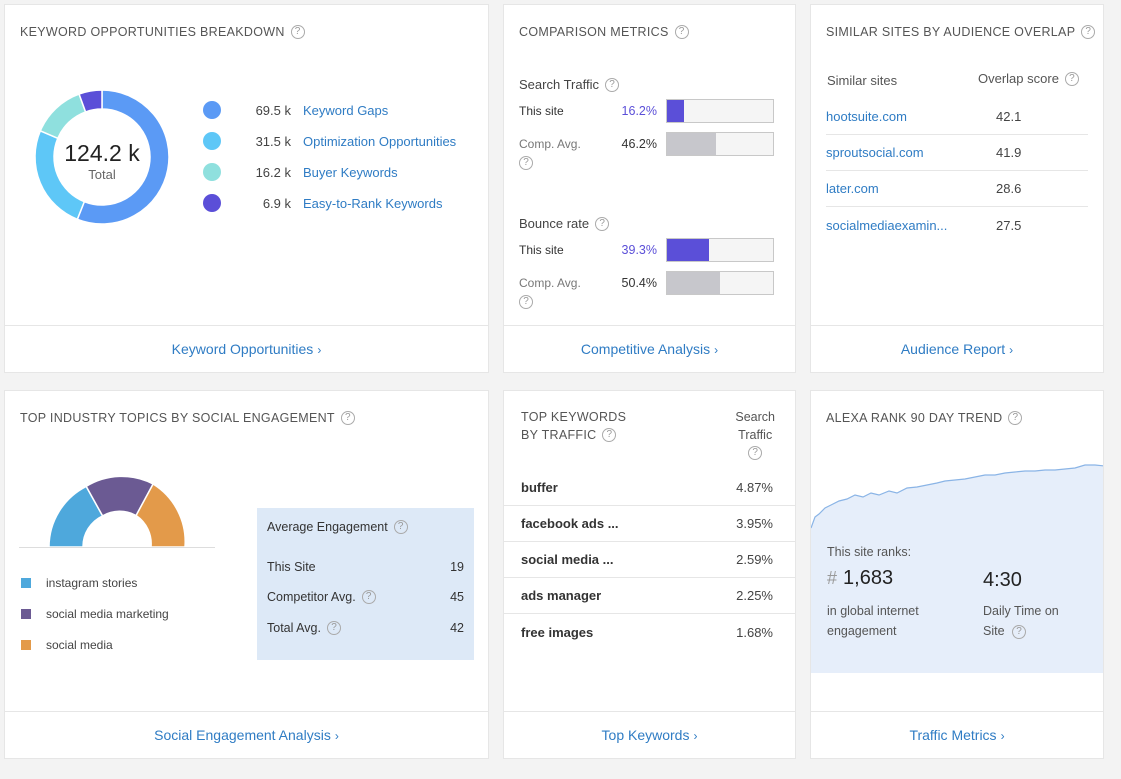 The image size is (1121, 779). Describe the element at coordinates (346, 110) in the screenshot. I see `keyword-gaps-link: Keyword Gaps` at that location.